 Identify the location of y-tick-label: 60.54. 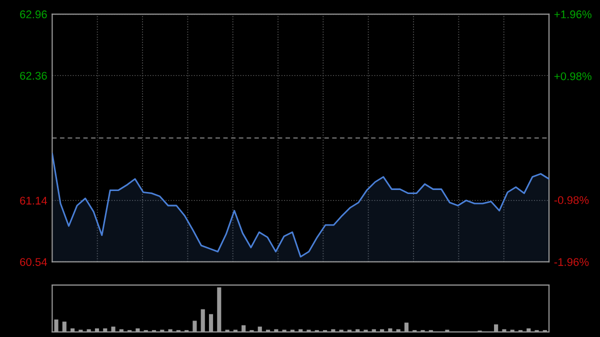
(34, 262).